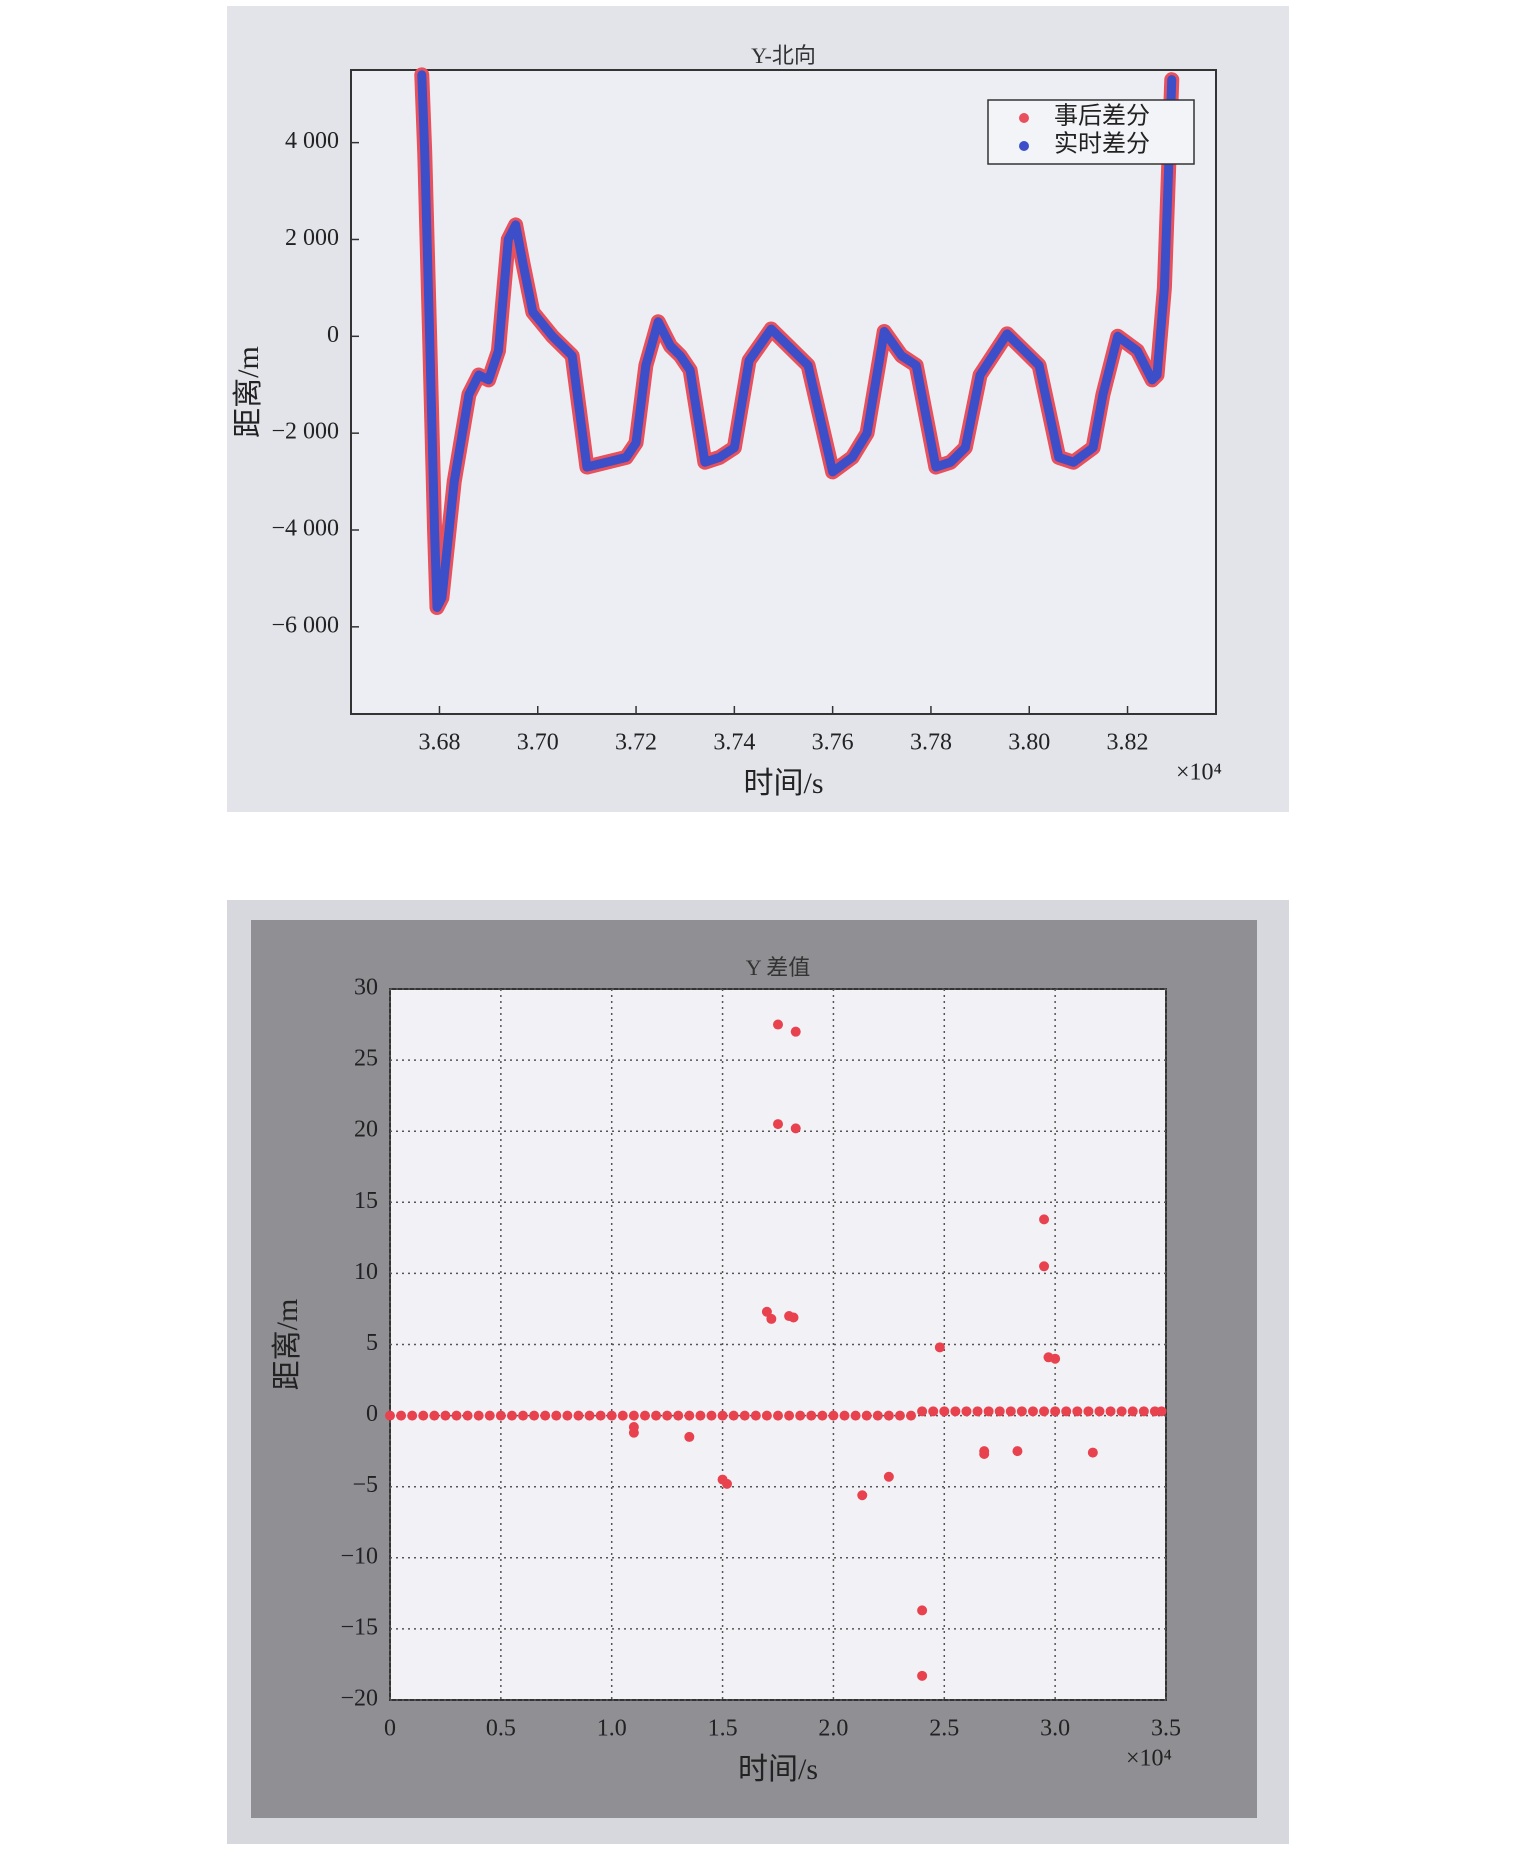  What do you see at coordinates (538, 743) in the screenshot?
I see `x-tick-label: 3.70` at bounding box center [538, 743].